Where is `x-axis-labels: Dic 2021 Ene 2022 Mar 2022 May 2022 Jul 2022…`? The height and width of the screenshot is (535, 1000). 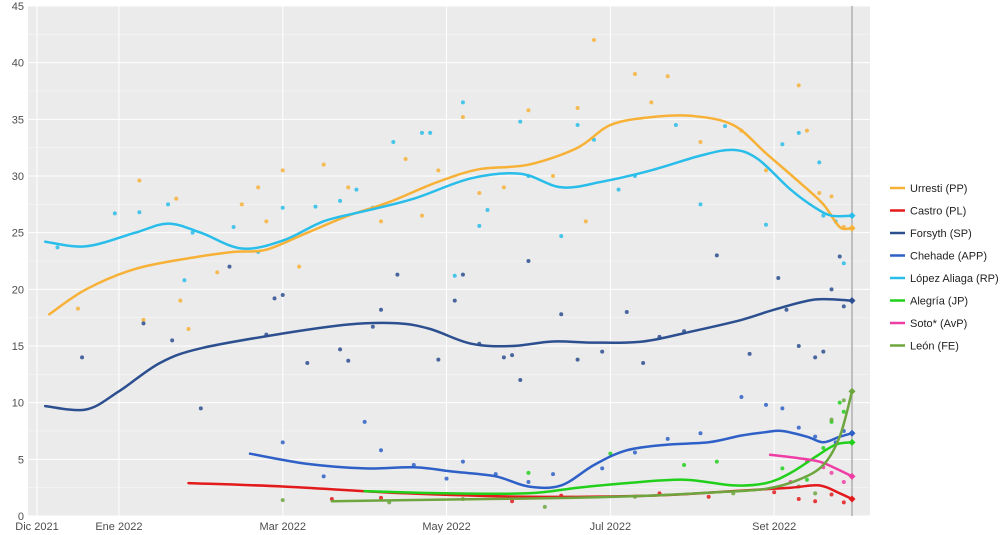
x-axis-labels: Dic 2021 Ene 2022 Mar 2022 May 2022 Jul 2022… is located at coordinates (405, 527).